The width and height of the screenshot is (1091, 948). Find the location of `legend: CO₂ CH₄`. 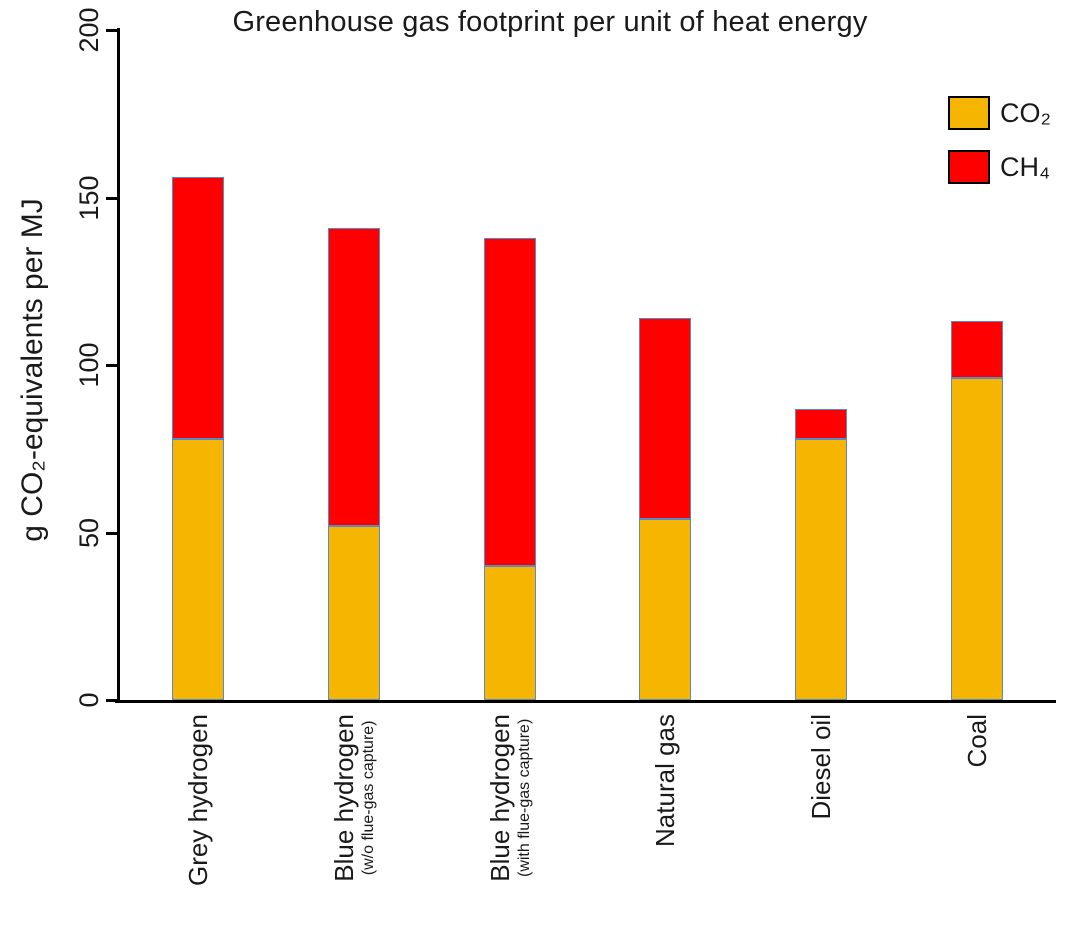

legend: CO₂ CH₄ is located at coordinates (999, 140).